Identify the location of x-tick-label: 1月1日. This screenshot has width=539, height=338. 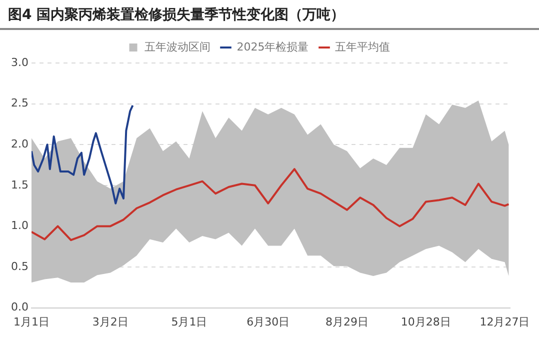
(31, 321).